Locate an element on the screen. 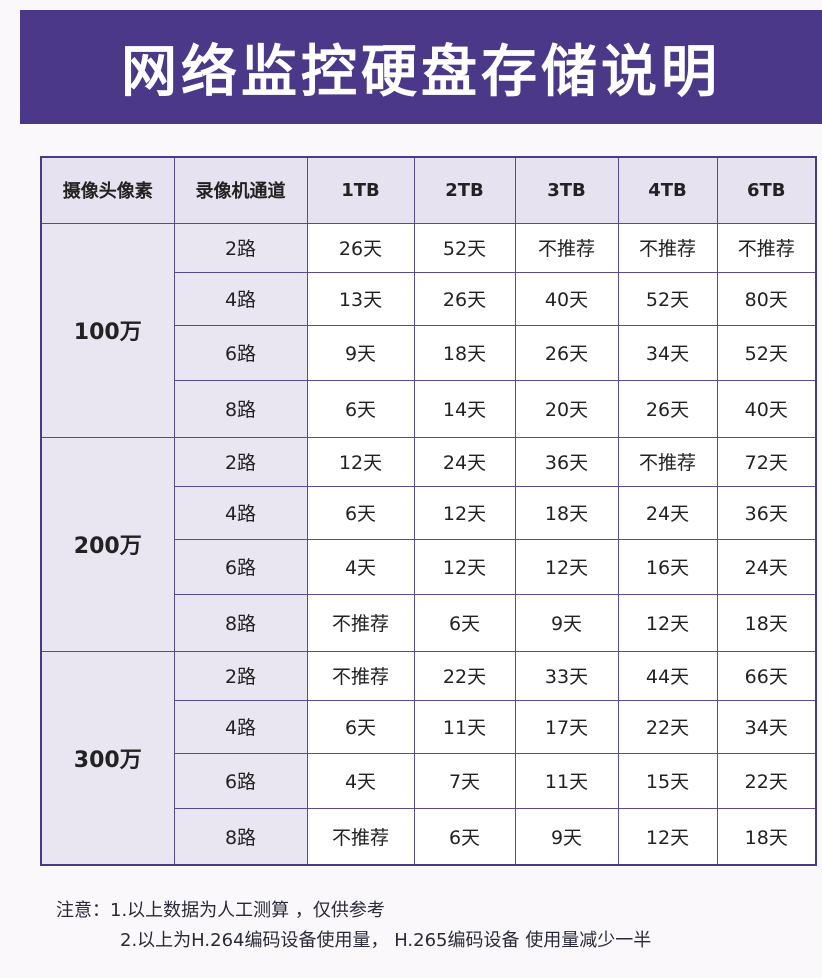 The width and height of the screenshot is (822, 978). retention-cell: 33天 is located at coordinates (566, 675).